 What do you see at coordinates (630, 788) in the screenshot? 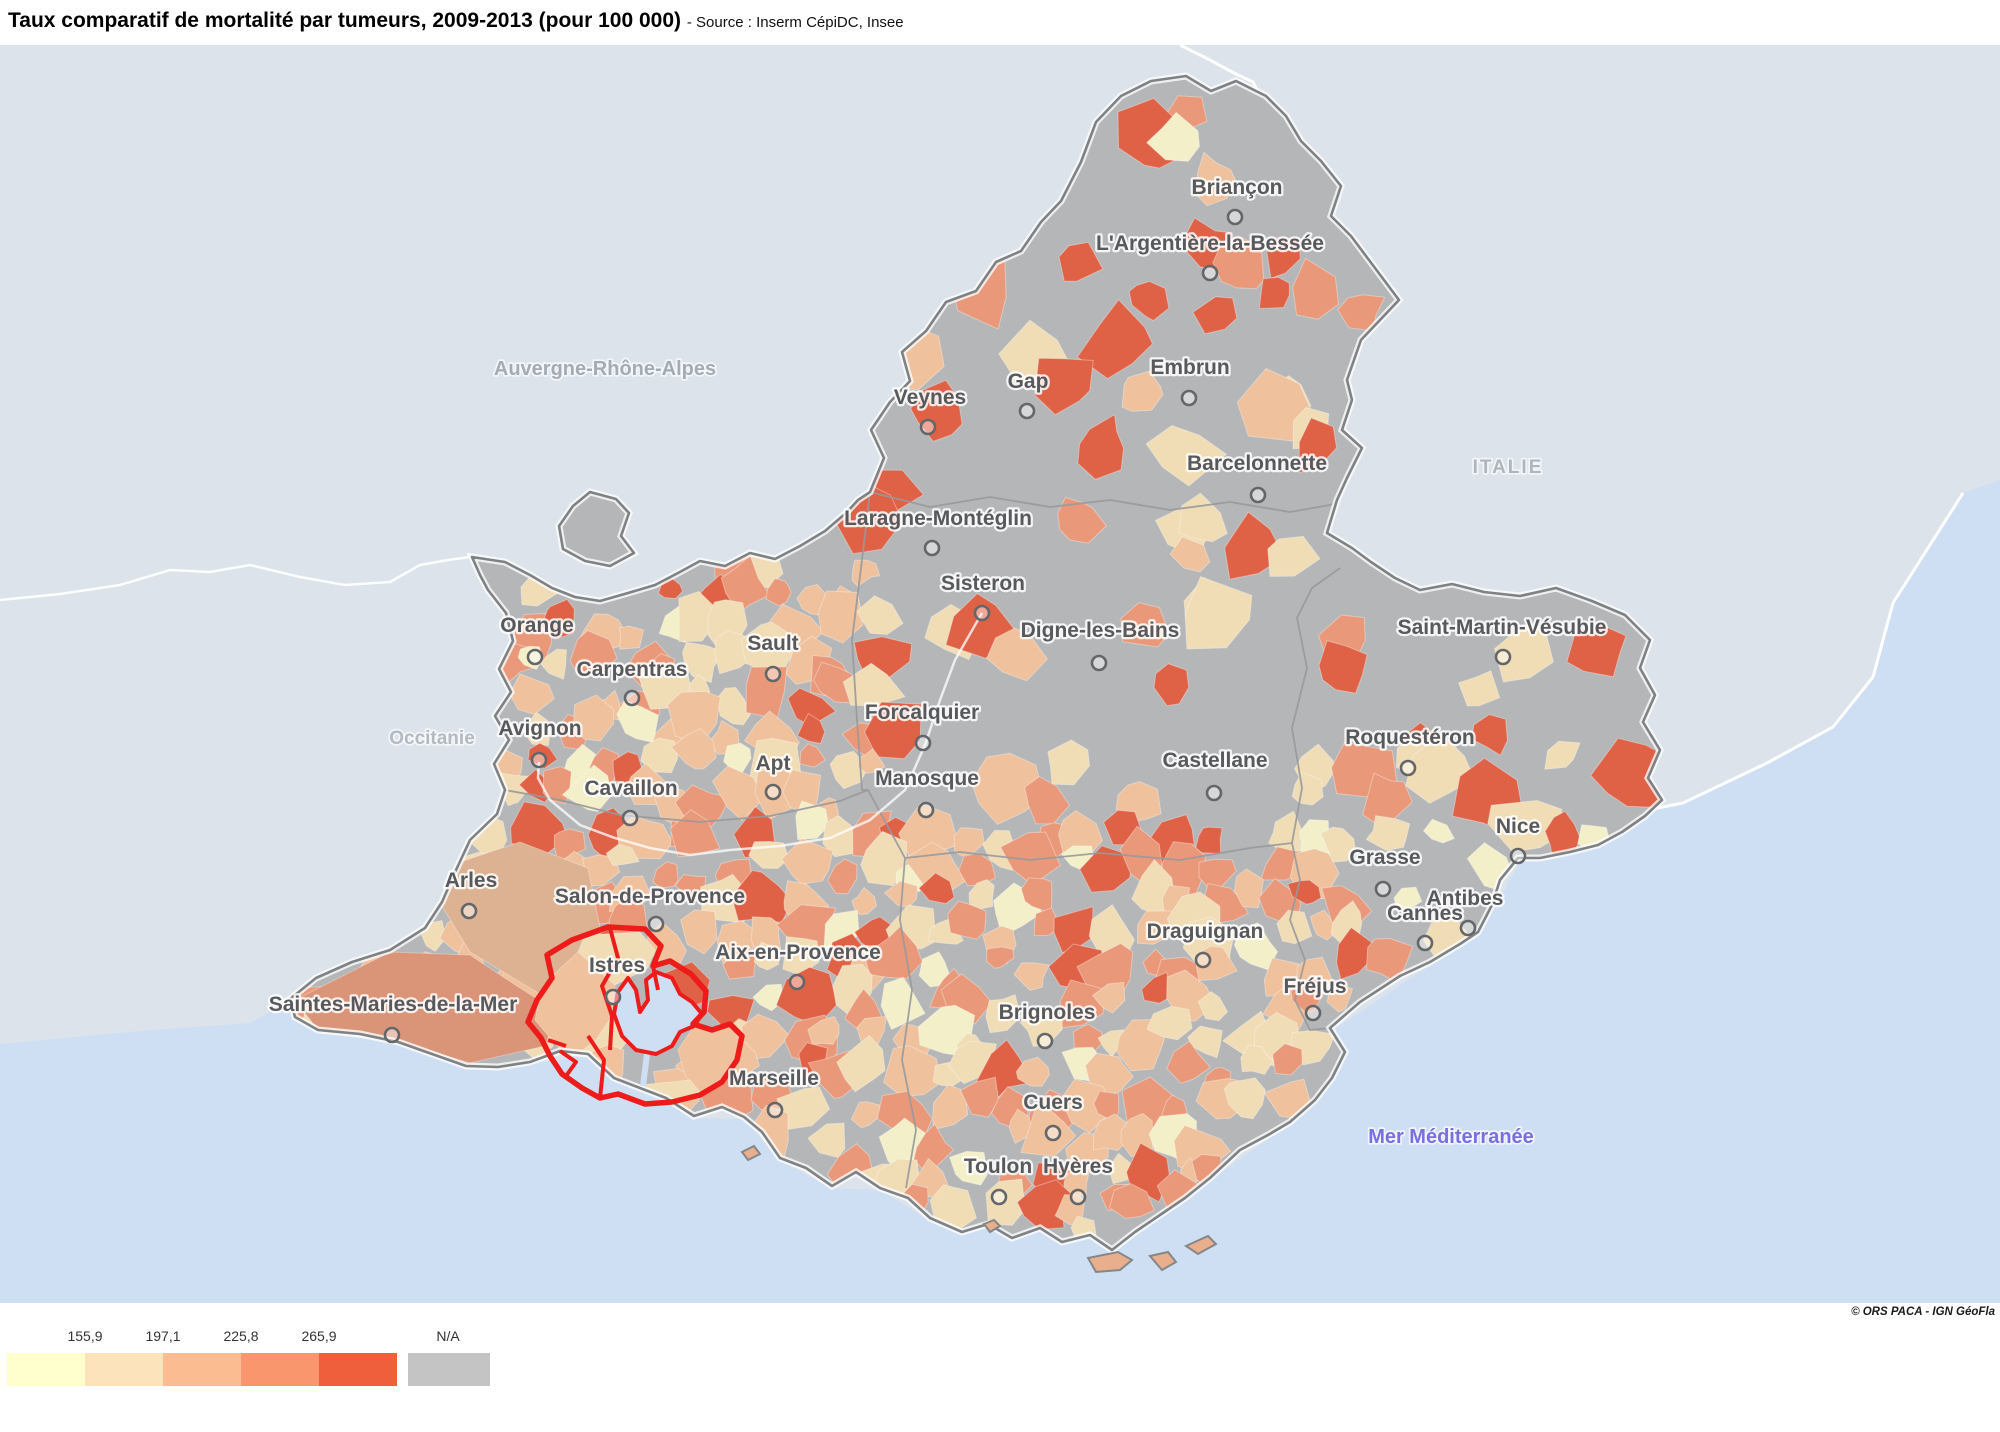
I see `city-label-cavaillon: Cavaillon` at bounding box center [630, 788].